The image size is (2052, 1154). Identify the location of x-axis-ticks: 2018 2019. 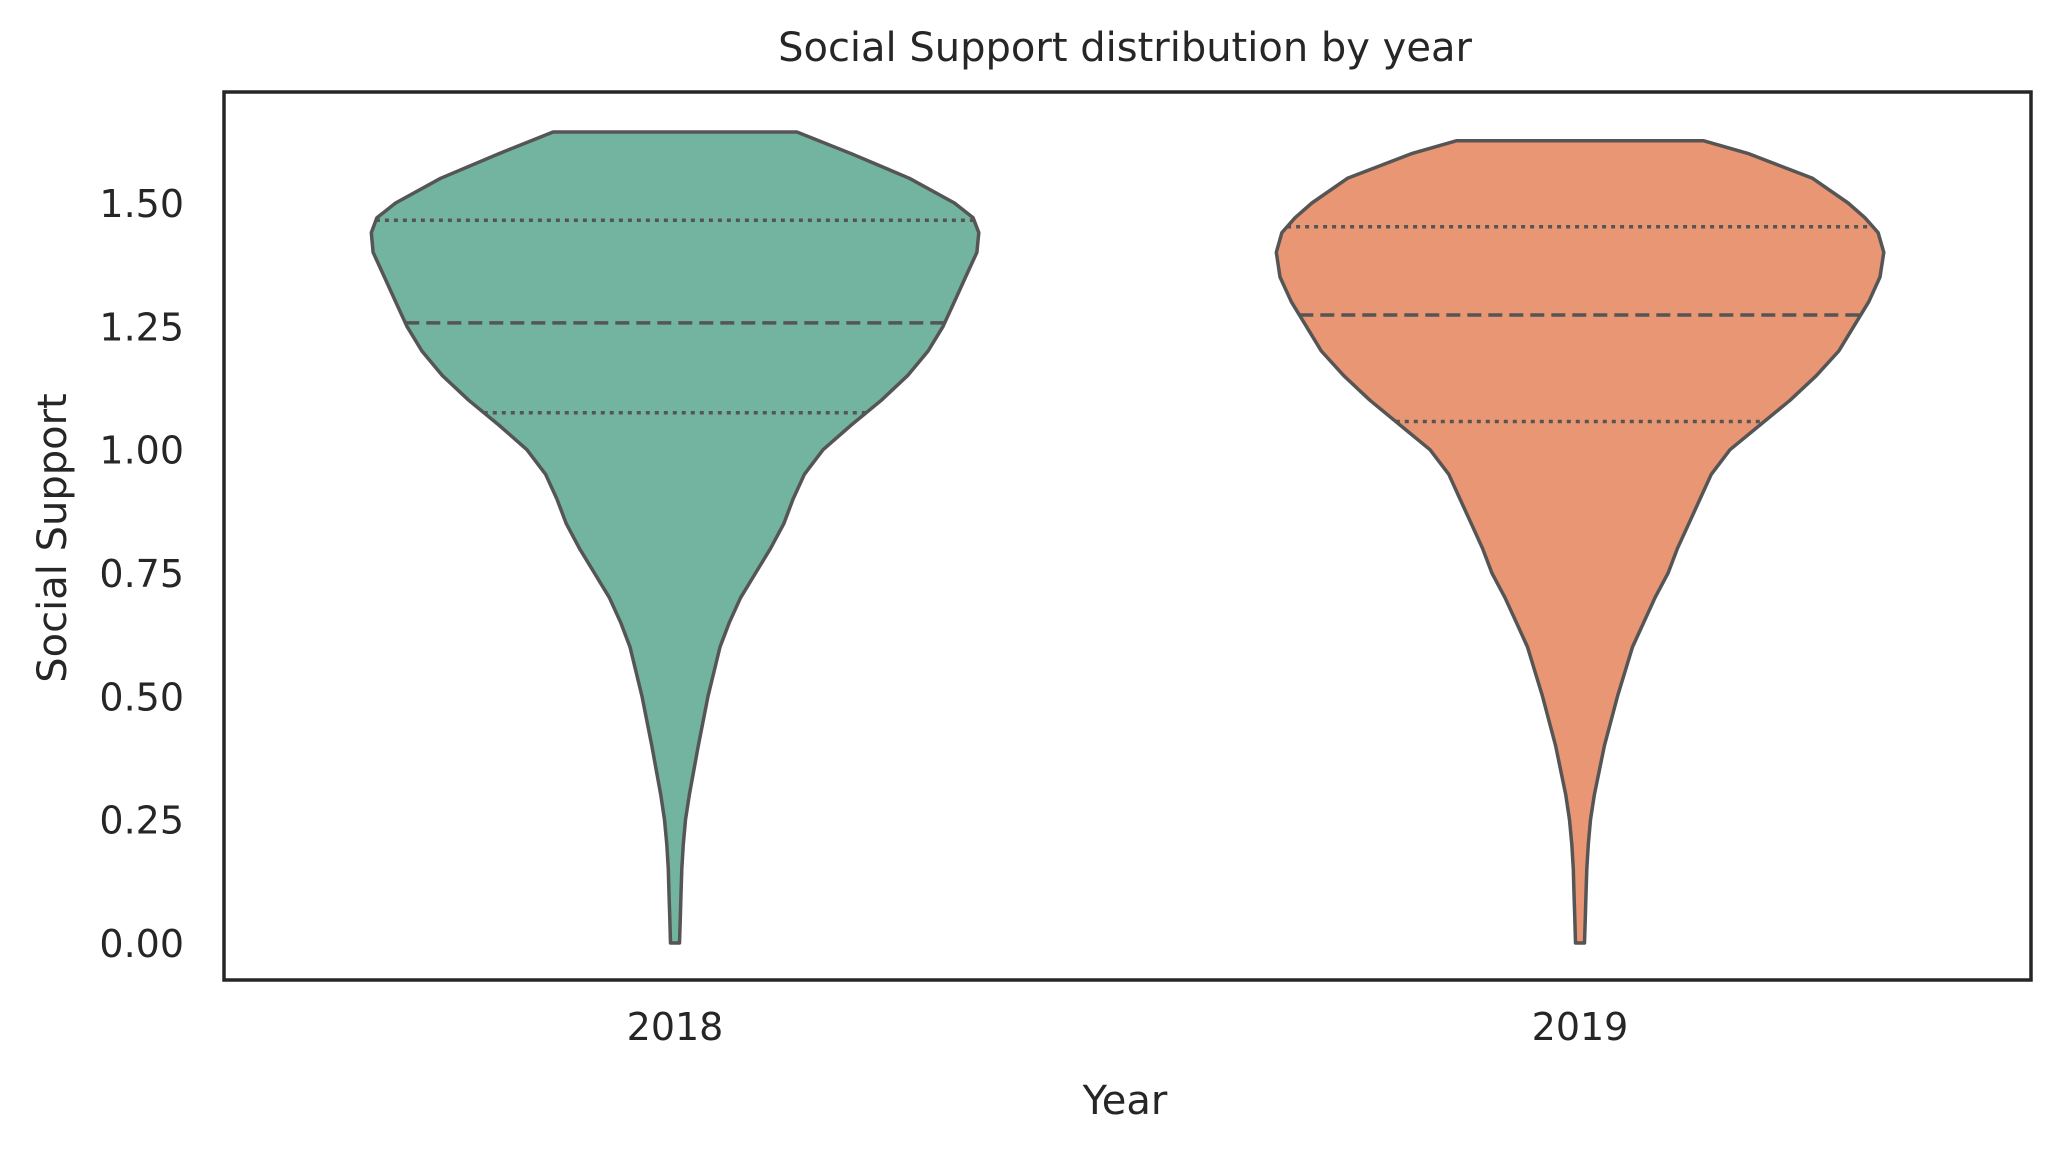
(1128, 1027).